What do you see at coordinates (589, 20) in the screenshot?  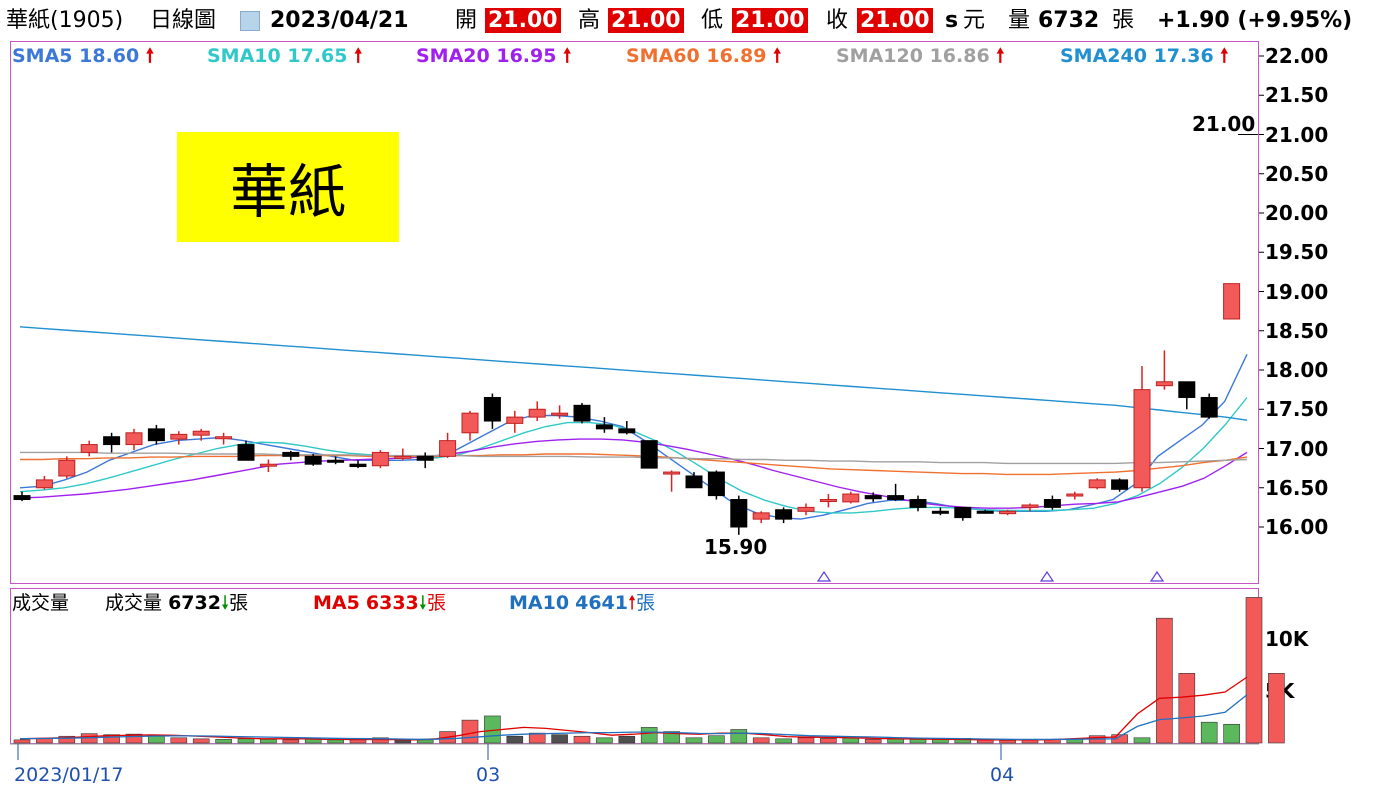 I see `high-label: 高` at bounding box center [589, 20].